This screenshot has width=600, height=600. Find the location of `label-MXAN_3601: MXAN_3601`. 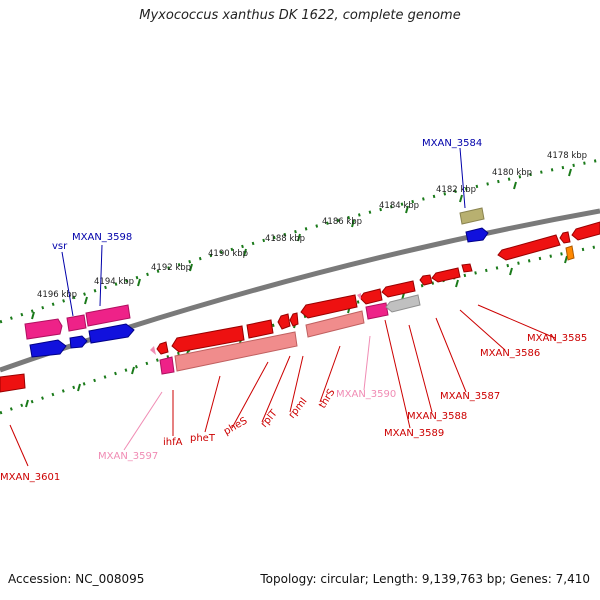

label-MXAN_3601: MXAN_3601 is located at coordinates (30, 477).